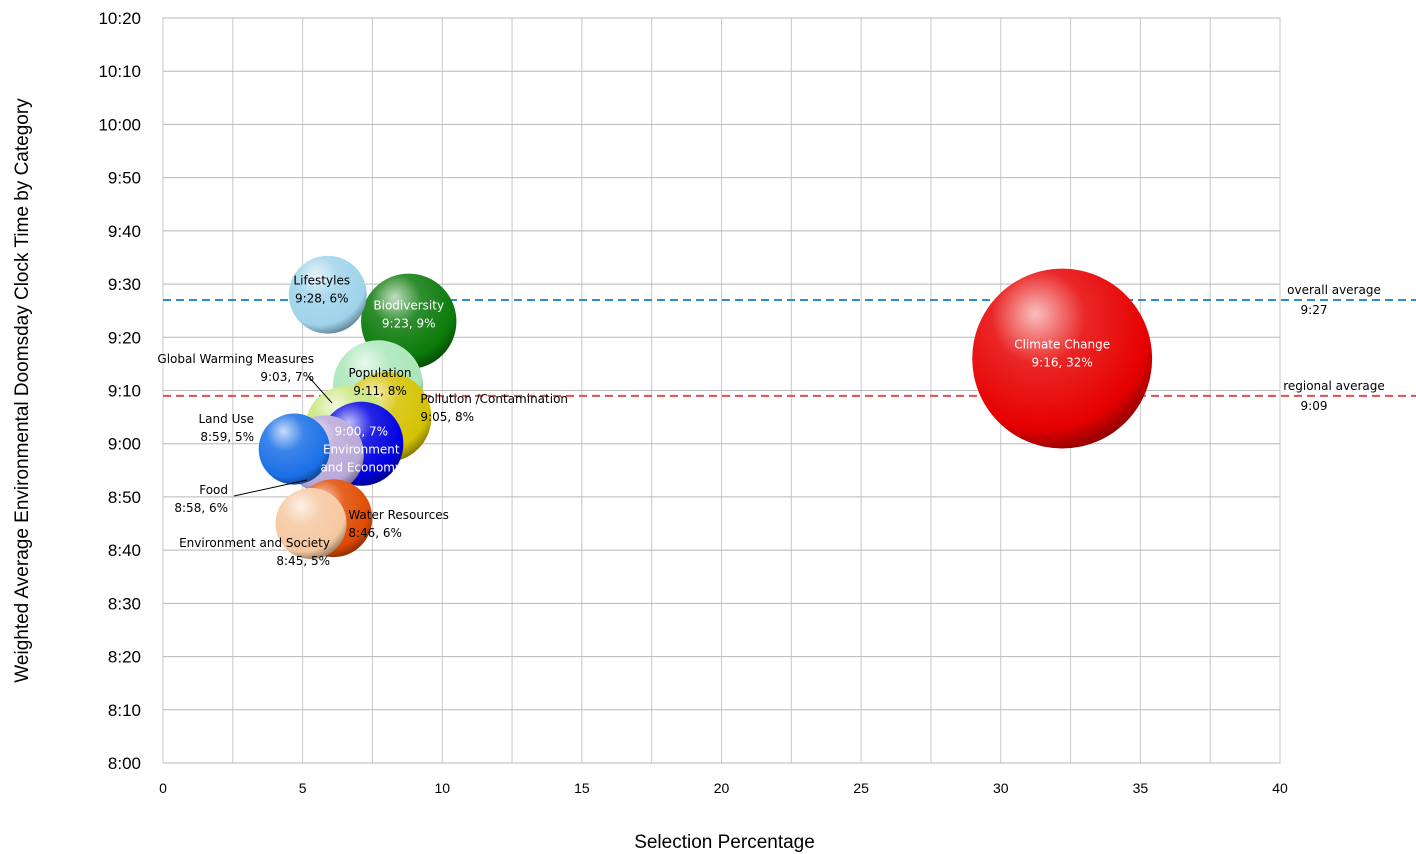  What do you see at coordinates (582, 788) in the screenshot?
I see `x-tick-label: 15` at bounding box center [582, 788].